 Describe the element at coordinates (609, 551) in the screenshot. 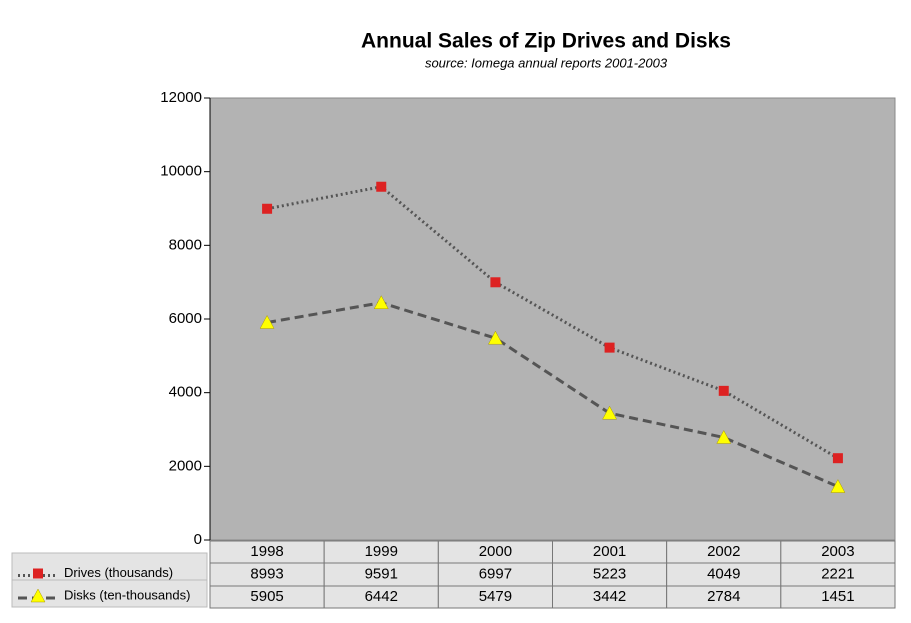

I see `table-header: 2001` at that location.